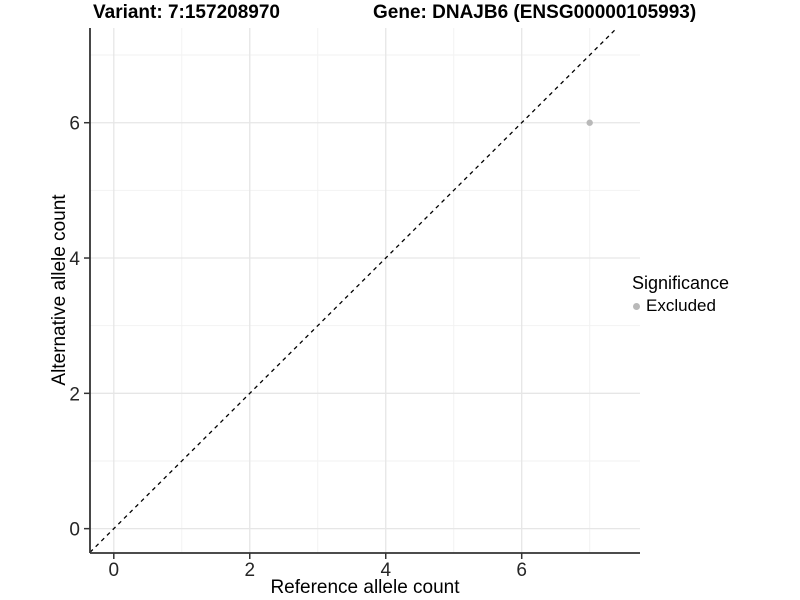 Image resolution: width=800 pixels, height=600 pixels. What do you see at coordinates (74, 259) in the screenshot?
I see `y-tick-label: 4` at bounding box center [74, 259].